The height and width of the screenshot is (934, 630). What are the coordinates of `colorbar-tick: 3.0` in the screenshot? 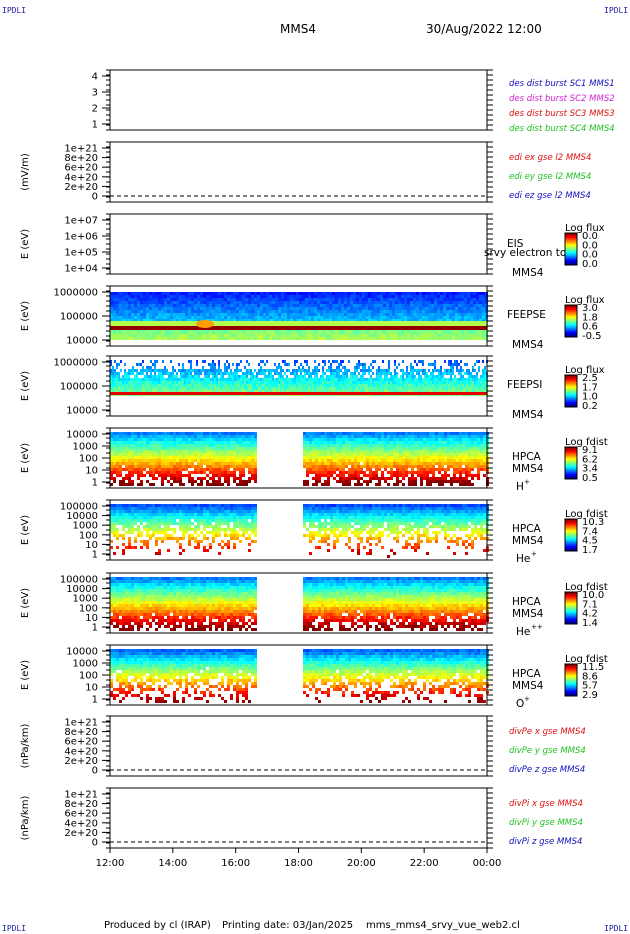 It's located at (590, 308).